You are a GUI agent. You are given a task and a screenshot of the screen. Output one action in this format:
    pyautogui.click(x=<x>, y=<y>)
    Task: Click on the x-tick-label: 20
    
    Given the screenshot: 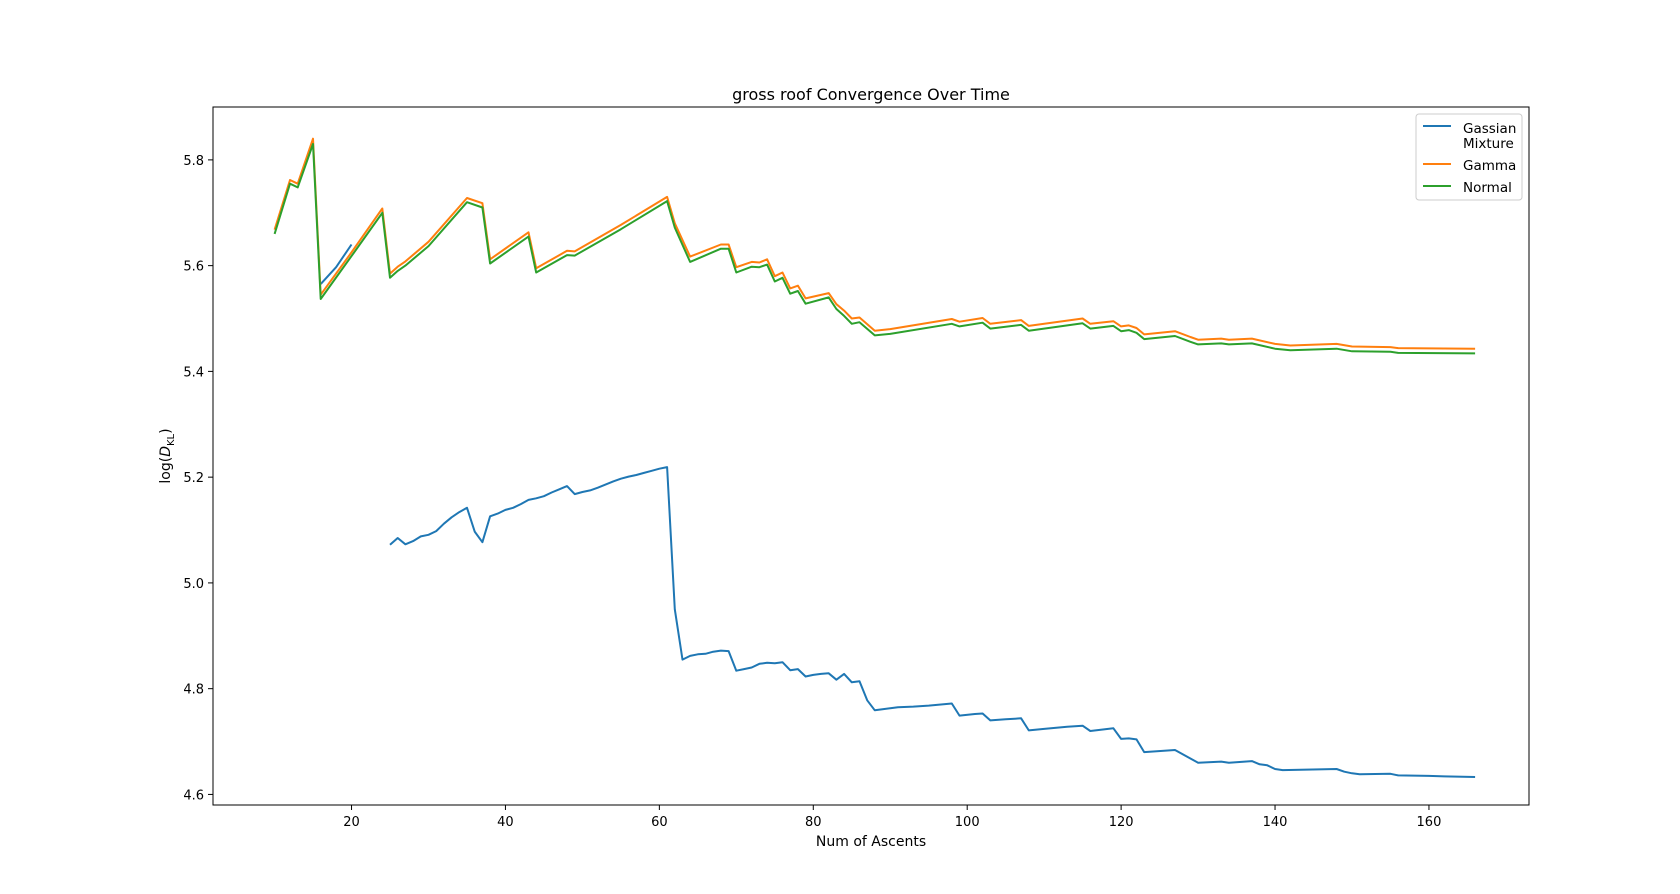 What is the action you would take?
    pyautogui.click(x=351, y=822)
    